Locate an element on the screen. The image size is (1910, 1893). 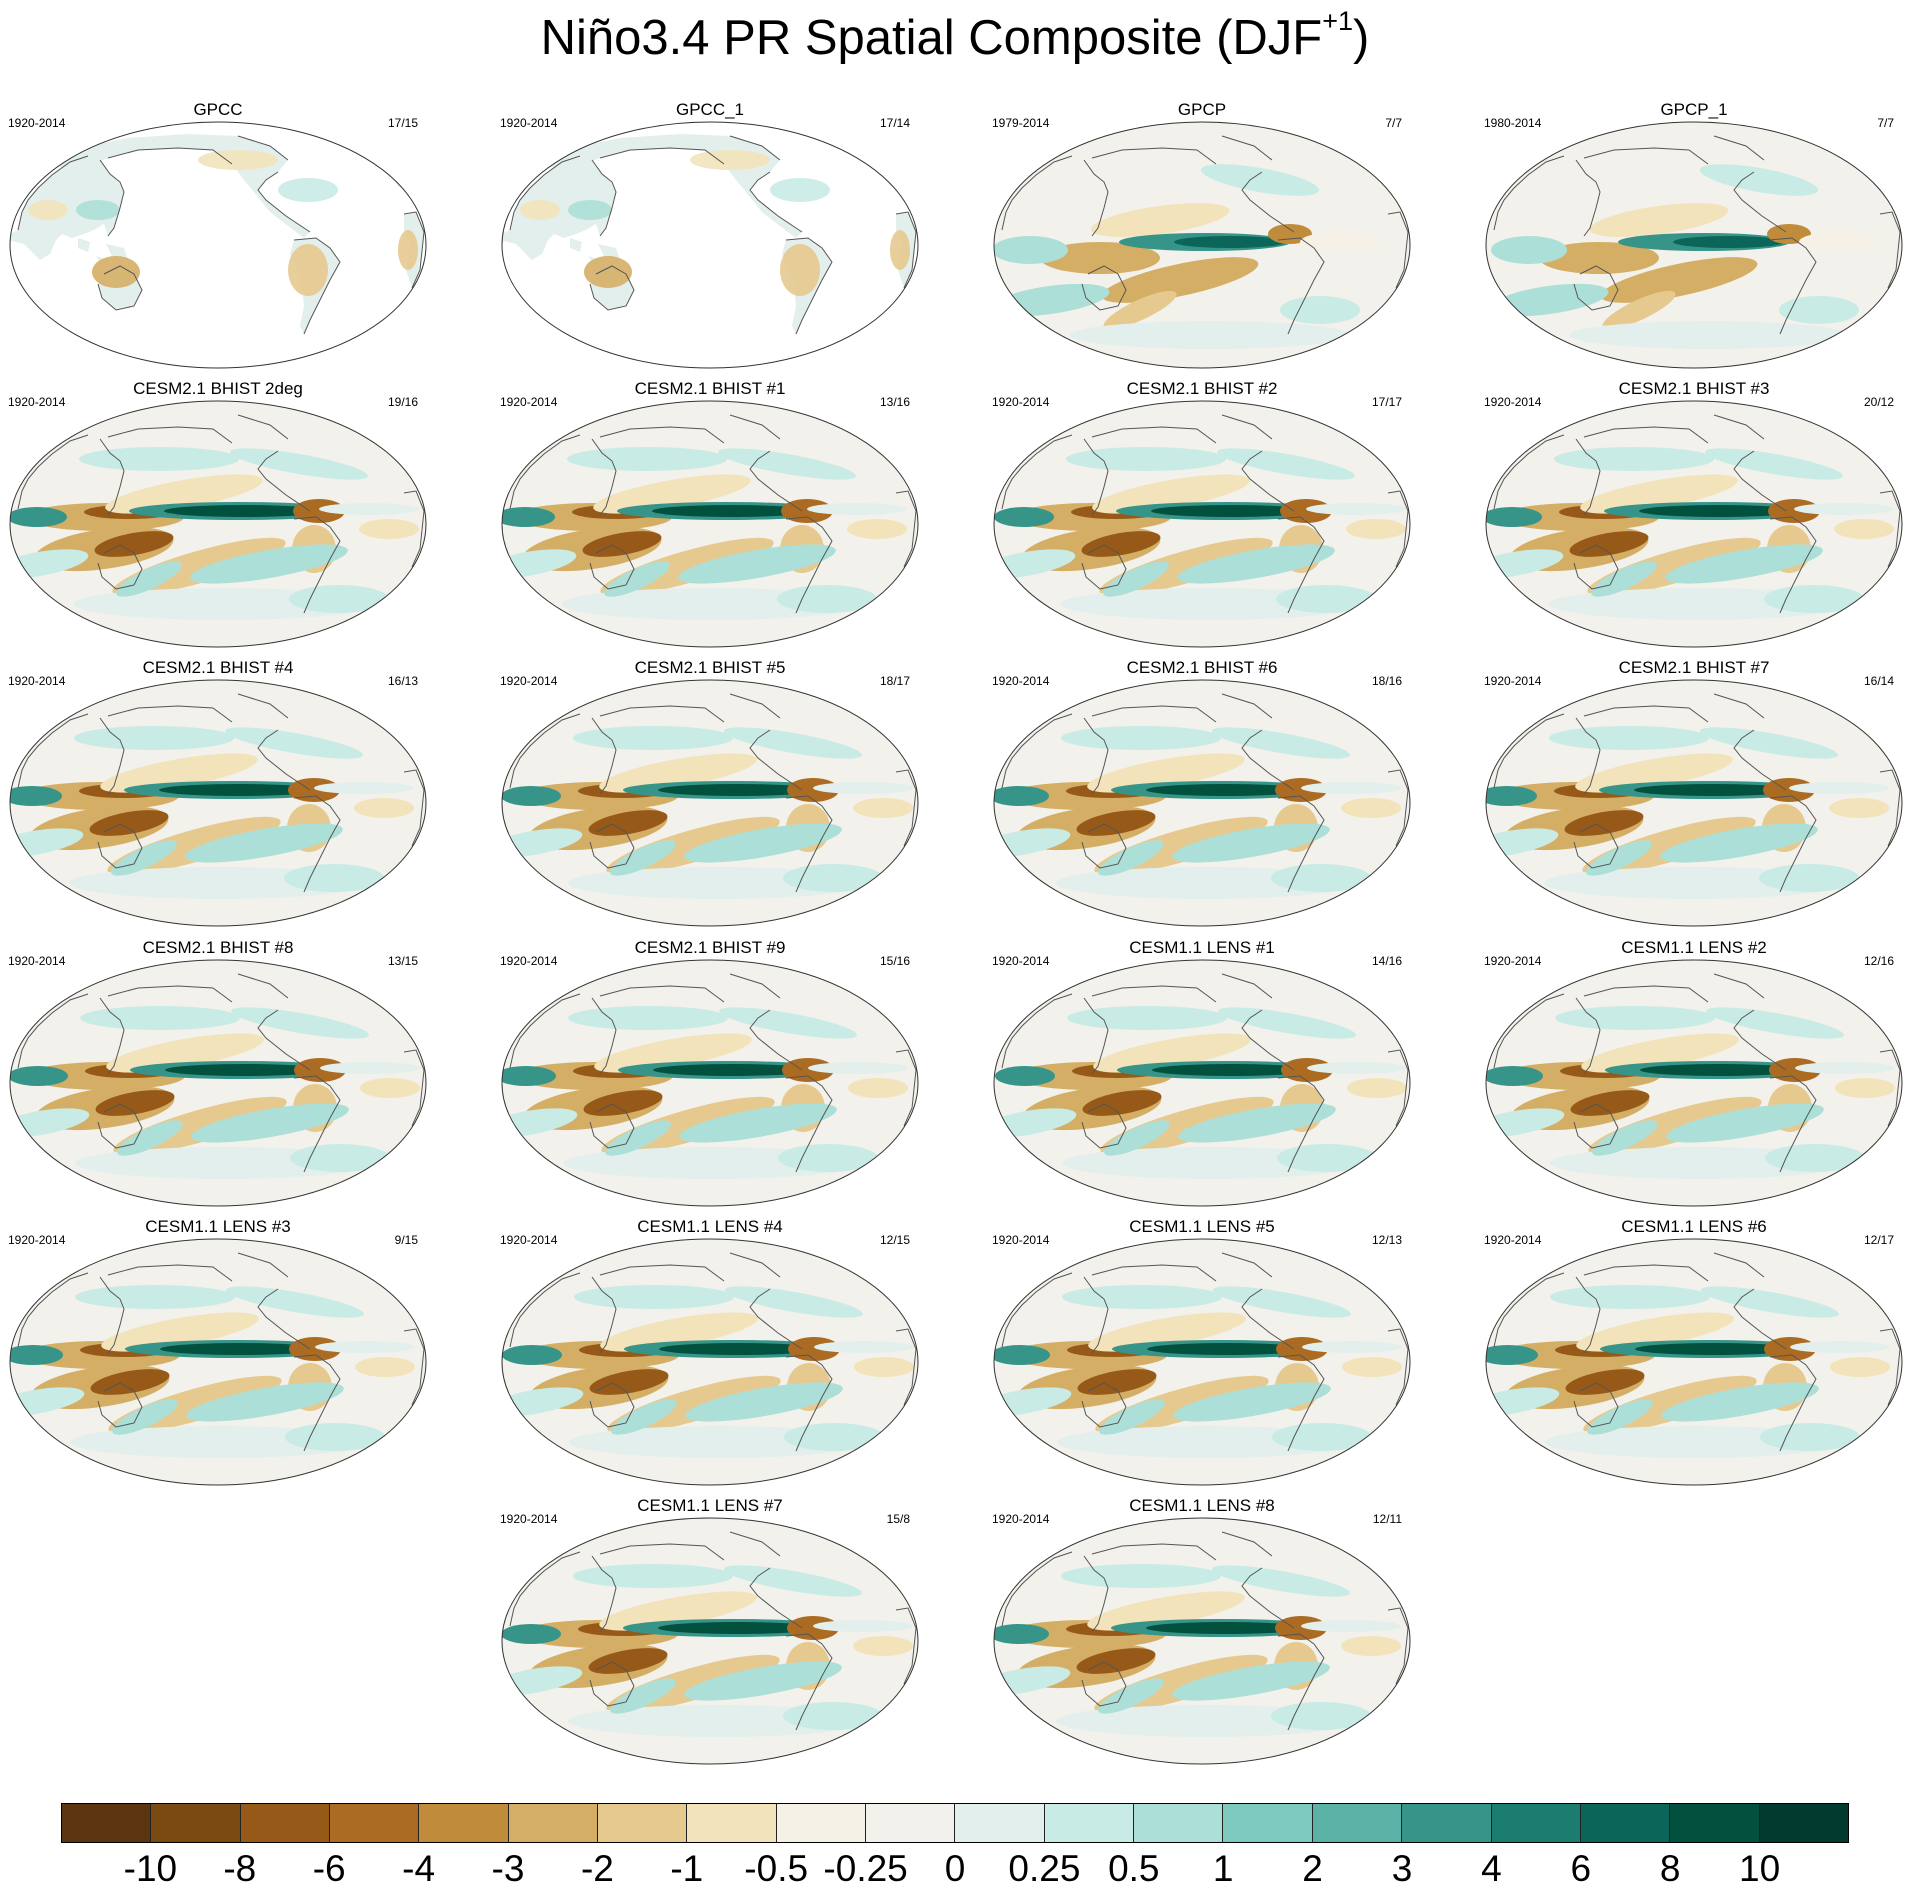
panel-event-count: 13/16 is located at coordinates (894, 402).